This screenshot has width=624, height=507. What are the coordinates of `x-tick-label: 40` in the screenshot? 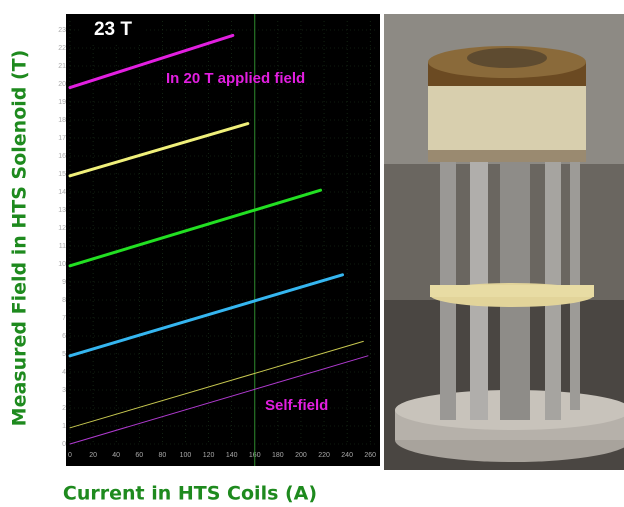 It's located at (116, 455).